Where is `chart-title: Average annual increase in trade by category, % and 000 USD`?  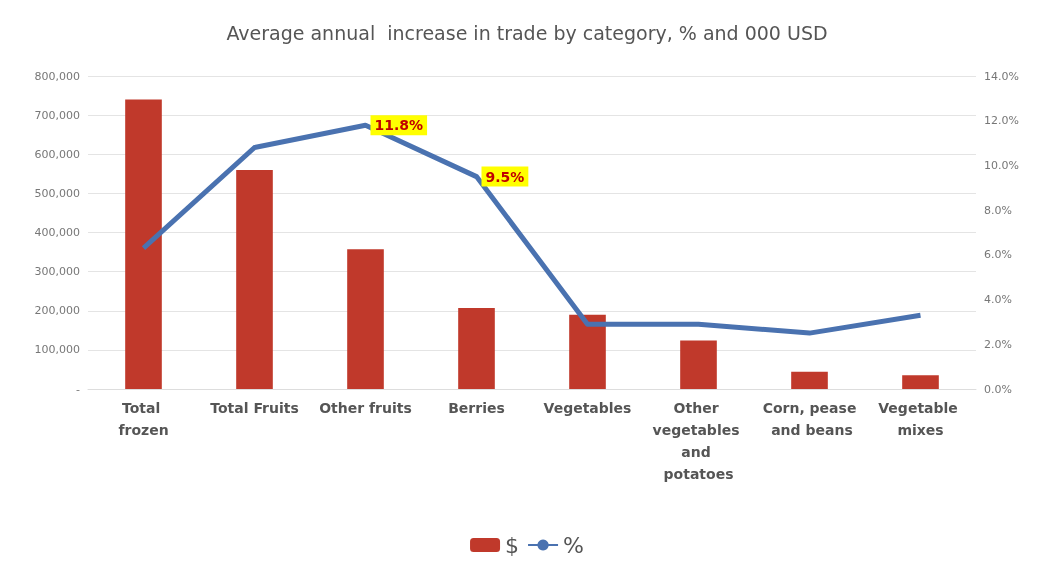 chart-title: Average annual increase in trade by category, % and 000 USD is located at coordinates (527, 32).